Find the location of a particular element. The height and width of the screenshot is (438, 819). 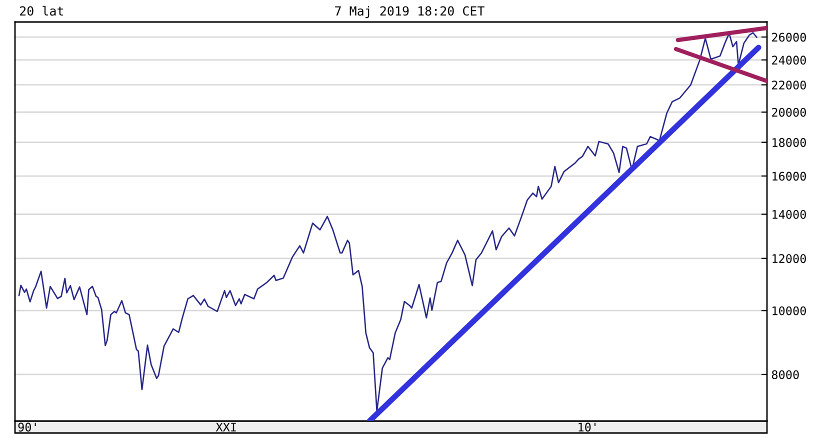

y-tick-label: 22000 is located at coordinates (789, 85).